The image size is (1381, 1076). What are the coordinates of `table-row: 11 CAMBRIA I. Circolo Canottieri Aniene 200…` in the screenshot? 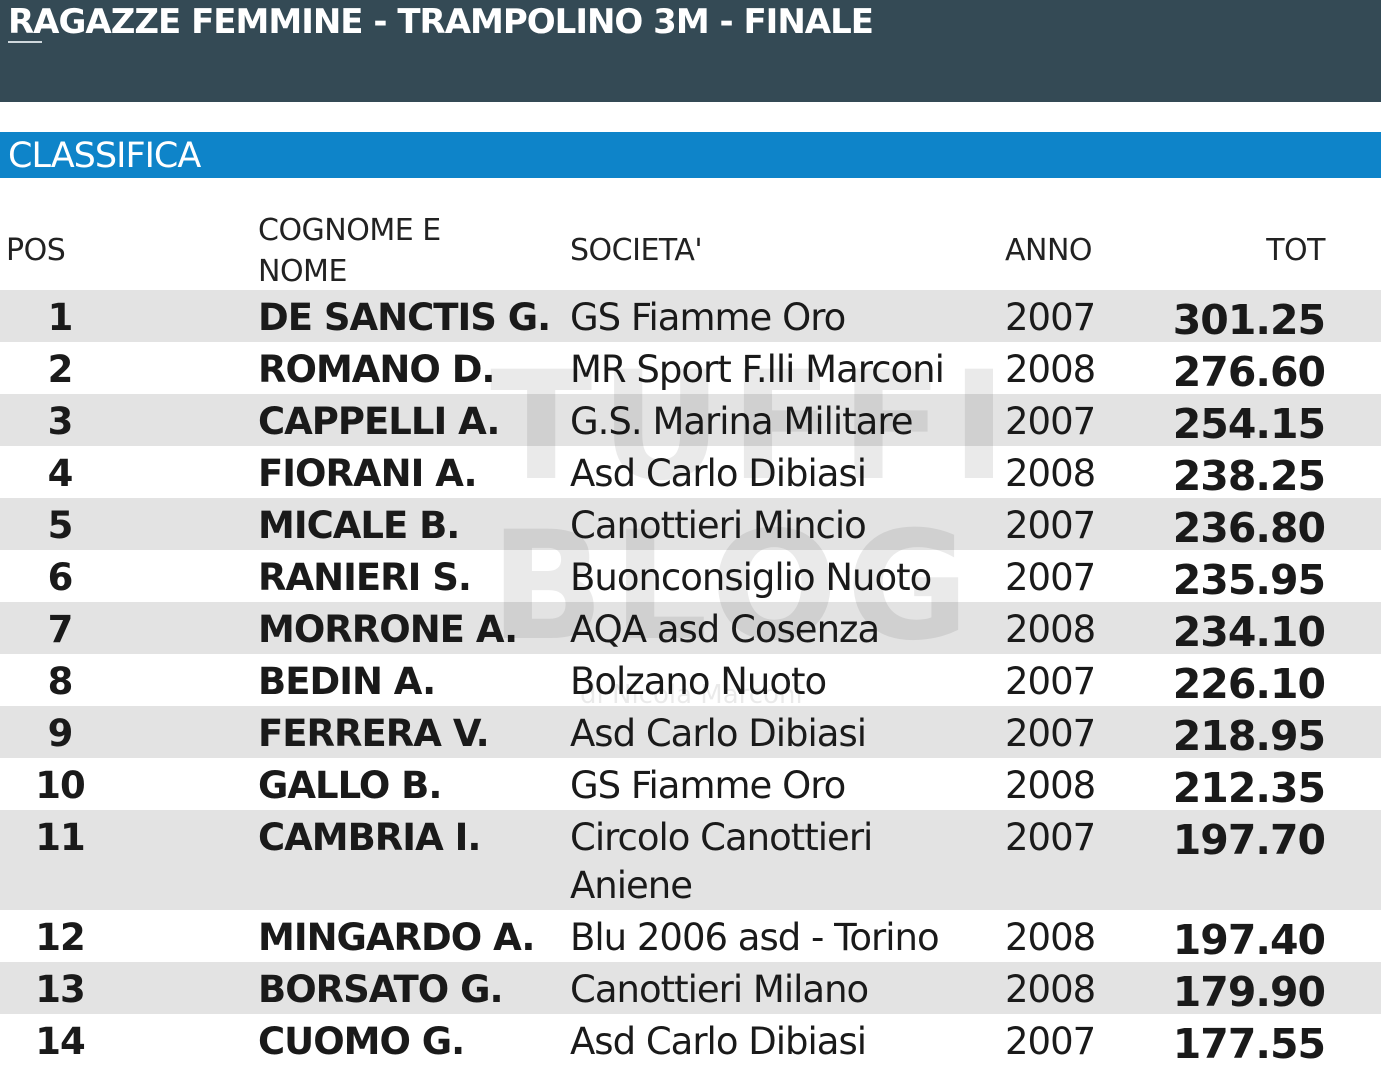 It's located at (690, 860).